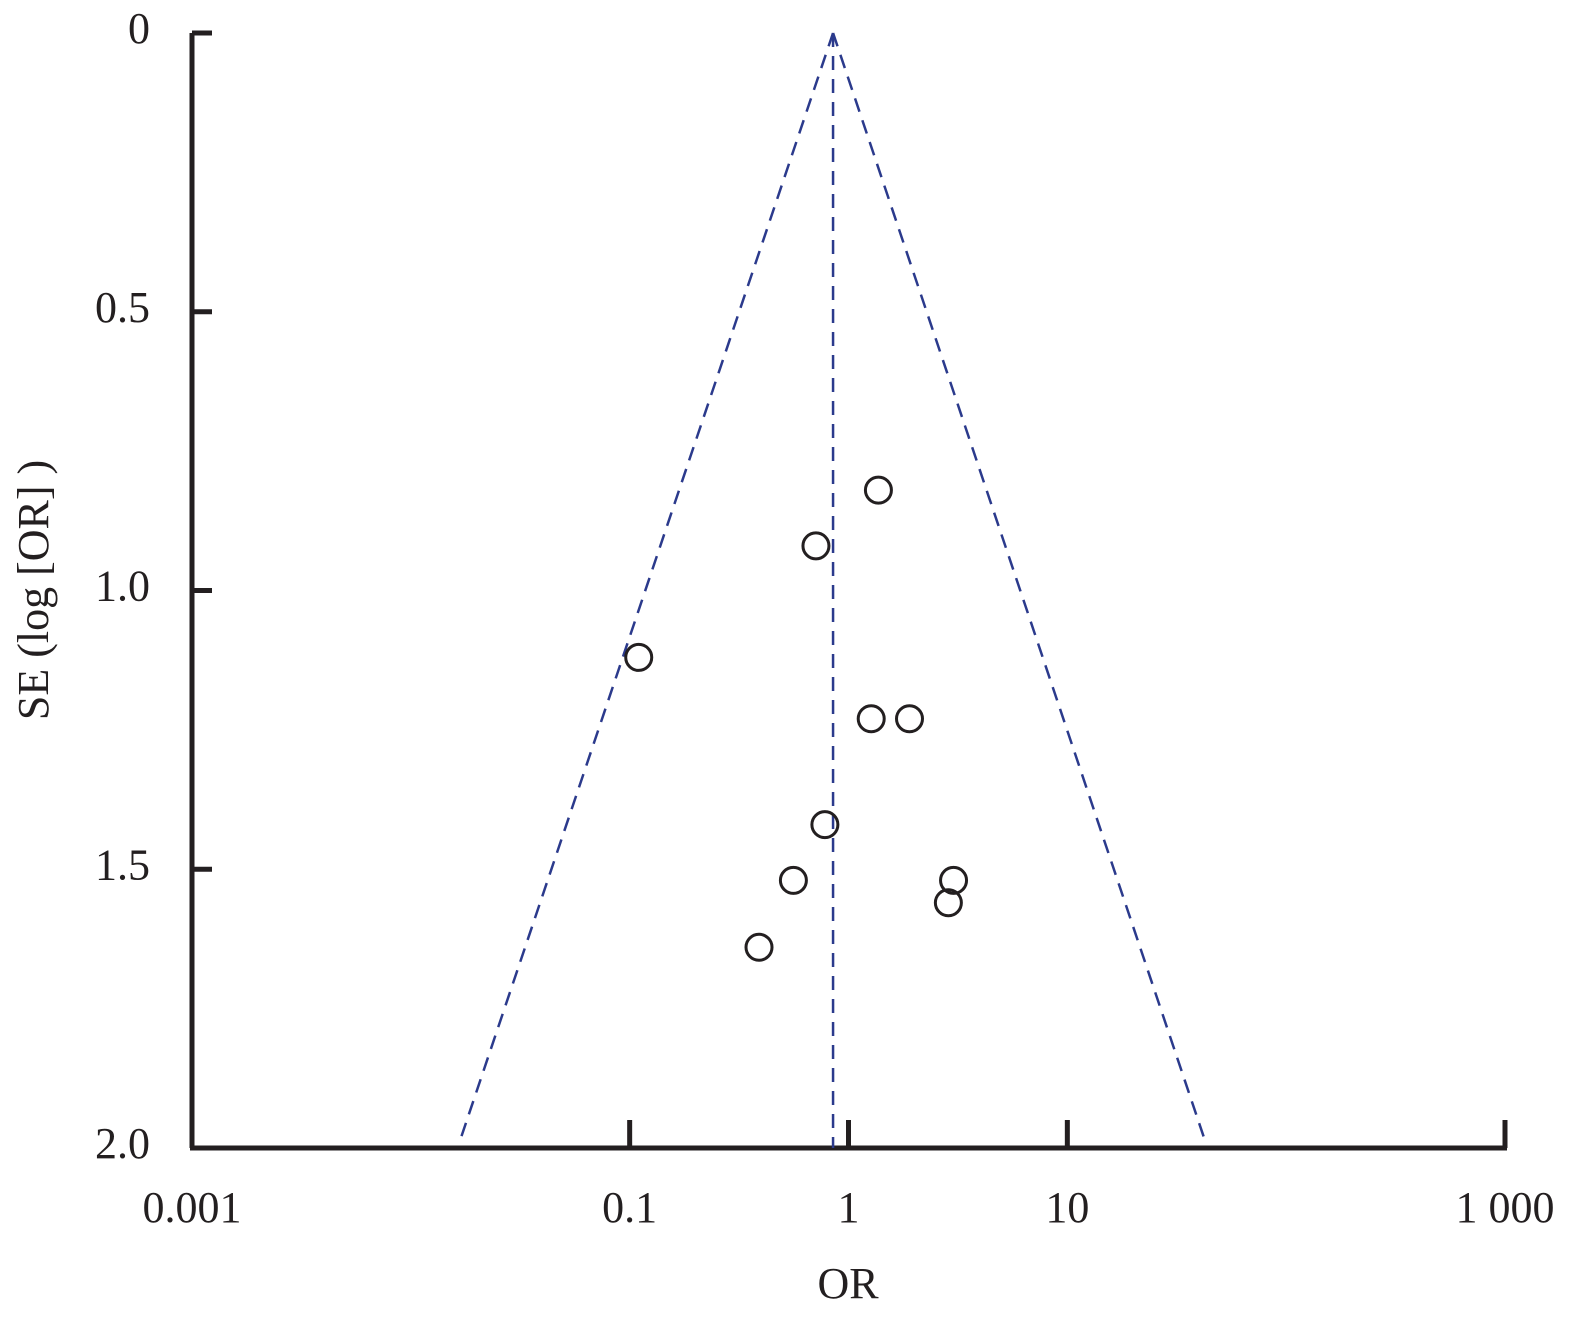 This screenshot has width=1575, height=1328. I want to click on x-tick-label: 0.1, so click(629, 1207).